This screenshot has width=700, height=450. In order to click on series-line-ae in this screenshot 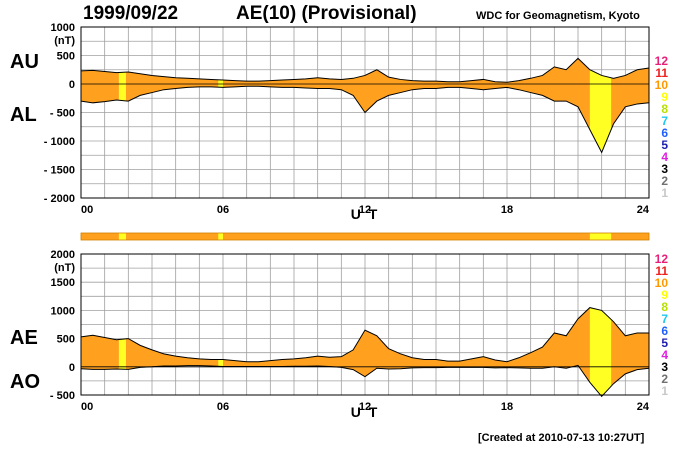, I will do `click(364, 335)`.